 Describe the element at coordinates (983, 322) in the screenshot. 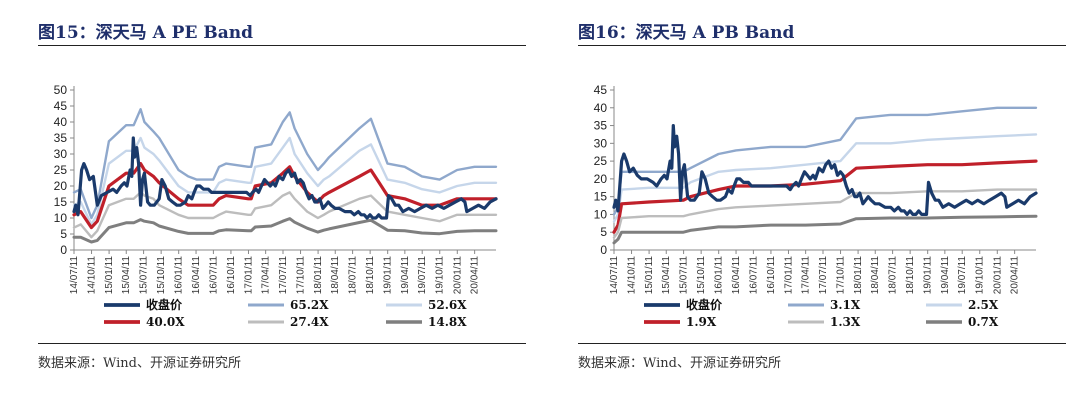

I see `legend-label: 0.7X` at that location.